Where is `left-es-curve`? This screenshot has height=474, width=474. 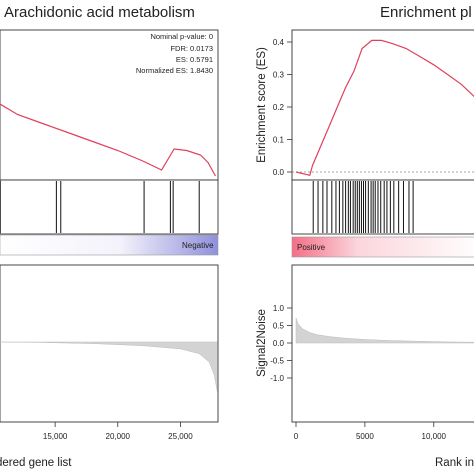 left-es-curve is located at coordinates (108, 140).